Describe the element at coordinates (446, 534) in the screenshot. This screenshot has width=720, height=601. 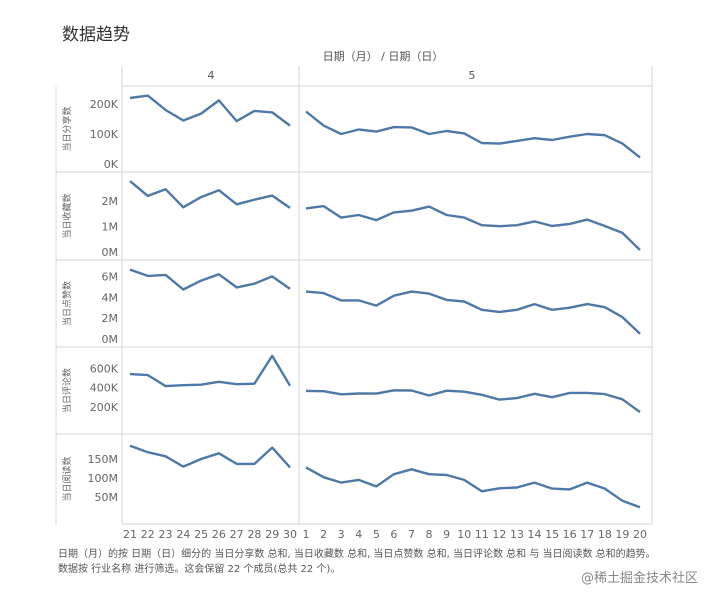
I see `x-tick-label: 9` at that location.